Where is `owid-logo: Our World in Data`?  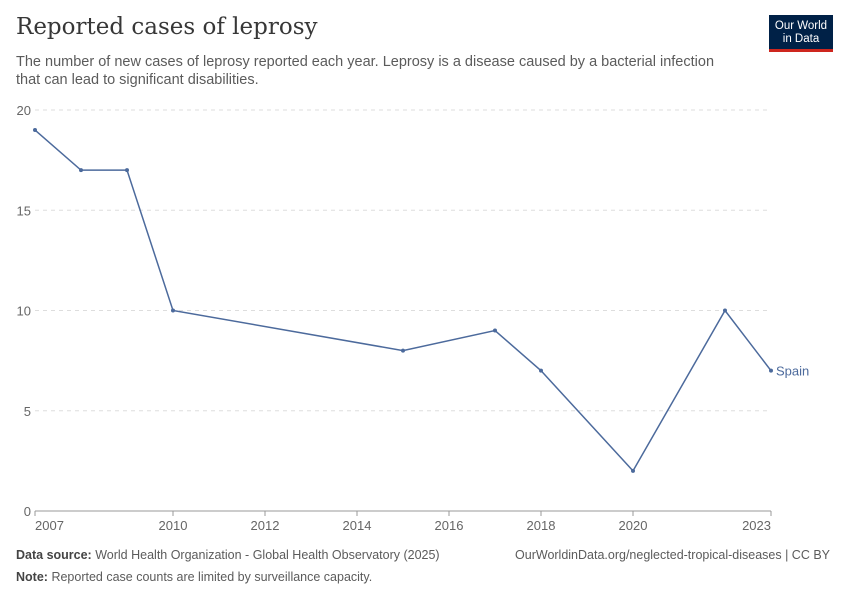
owid-logo: Our World in Data is located at coordinates (801, 33).